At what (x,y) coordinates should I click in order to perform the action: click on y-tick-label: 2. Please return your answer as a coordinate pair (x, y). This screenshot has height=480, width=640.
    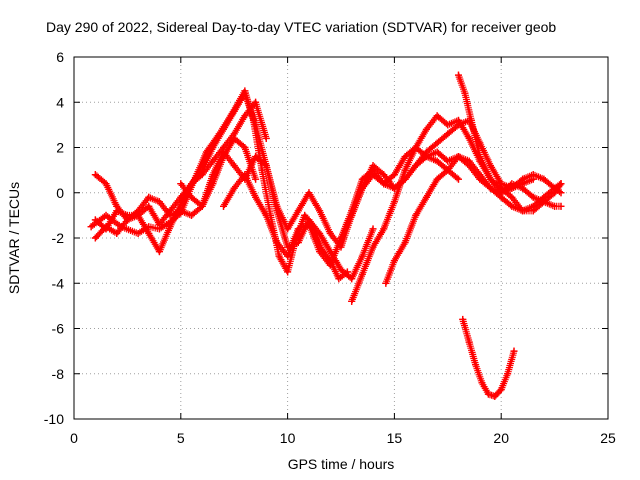
    Looking at the image, I should click on (60, 148).